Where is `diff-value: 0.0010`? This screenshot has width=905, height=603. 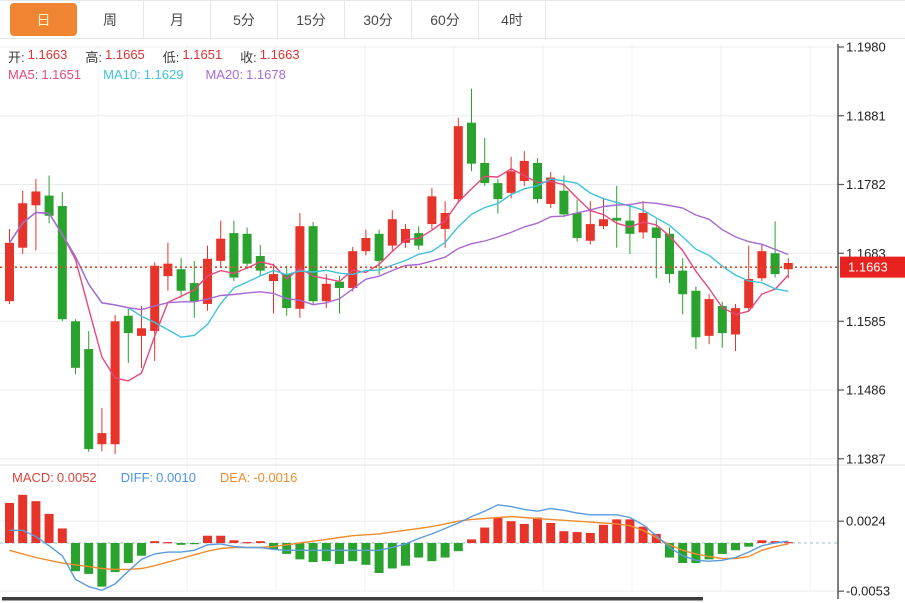 diff-value: 0.0010 is located at coordinates (176, 477).